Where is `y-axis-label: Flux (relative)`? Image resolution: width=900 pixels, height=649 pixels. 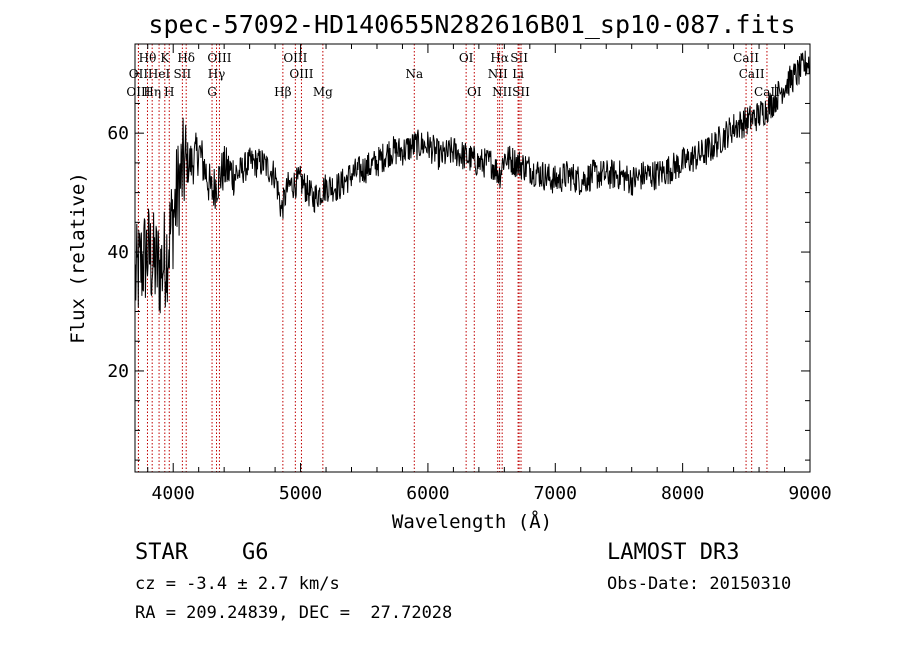 y-axis-label: Flux (relative) is located at coordinates (78, 258).